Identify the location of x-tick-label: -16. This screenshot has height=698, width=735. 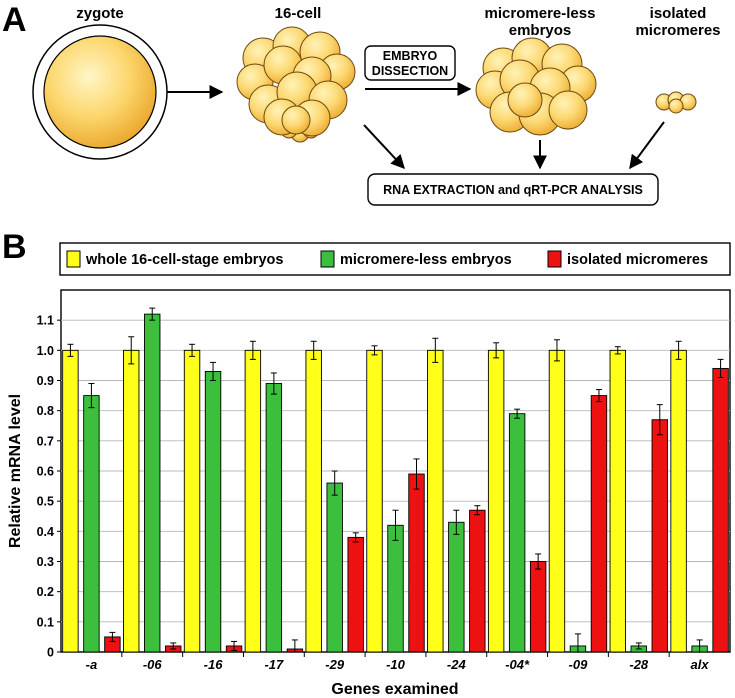
(214, 664).